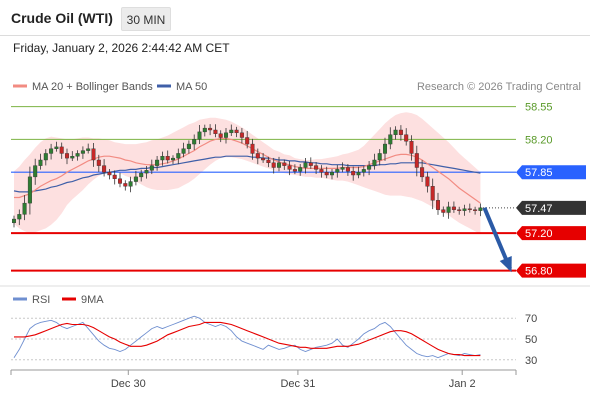  What do you see at coordinates (247, 337) in the screenshot?
I see `rsi-line` at bounding box center [247, 337].